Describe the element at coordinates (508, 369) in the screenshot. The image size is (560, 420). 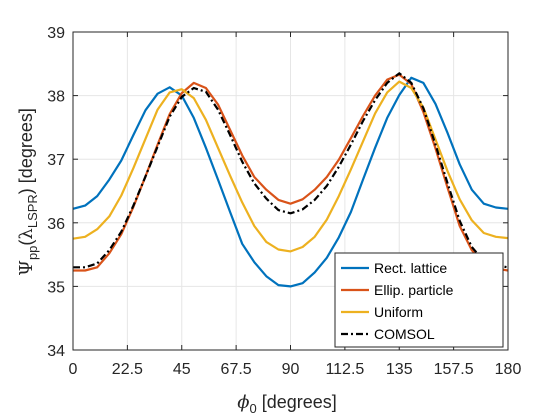
I see `x-tick-label: 180` at that location.